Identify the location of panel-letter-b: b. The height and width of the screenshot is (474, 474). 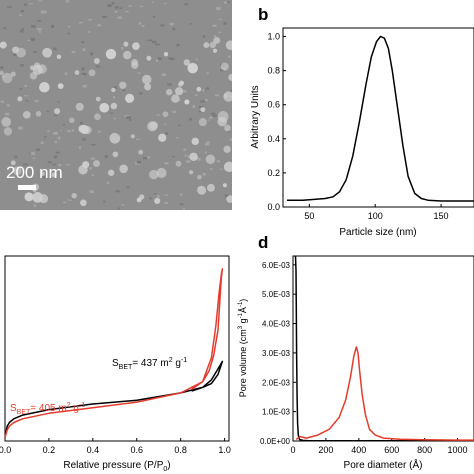
(263, 14).